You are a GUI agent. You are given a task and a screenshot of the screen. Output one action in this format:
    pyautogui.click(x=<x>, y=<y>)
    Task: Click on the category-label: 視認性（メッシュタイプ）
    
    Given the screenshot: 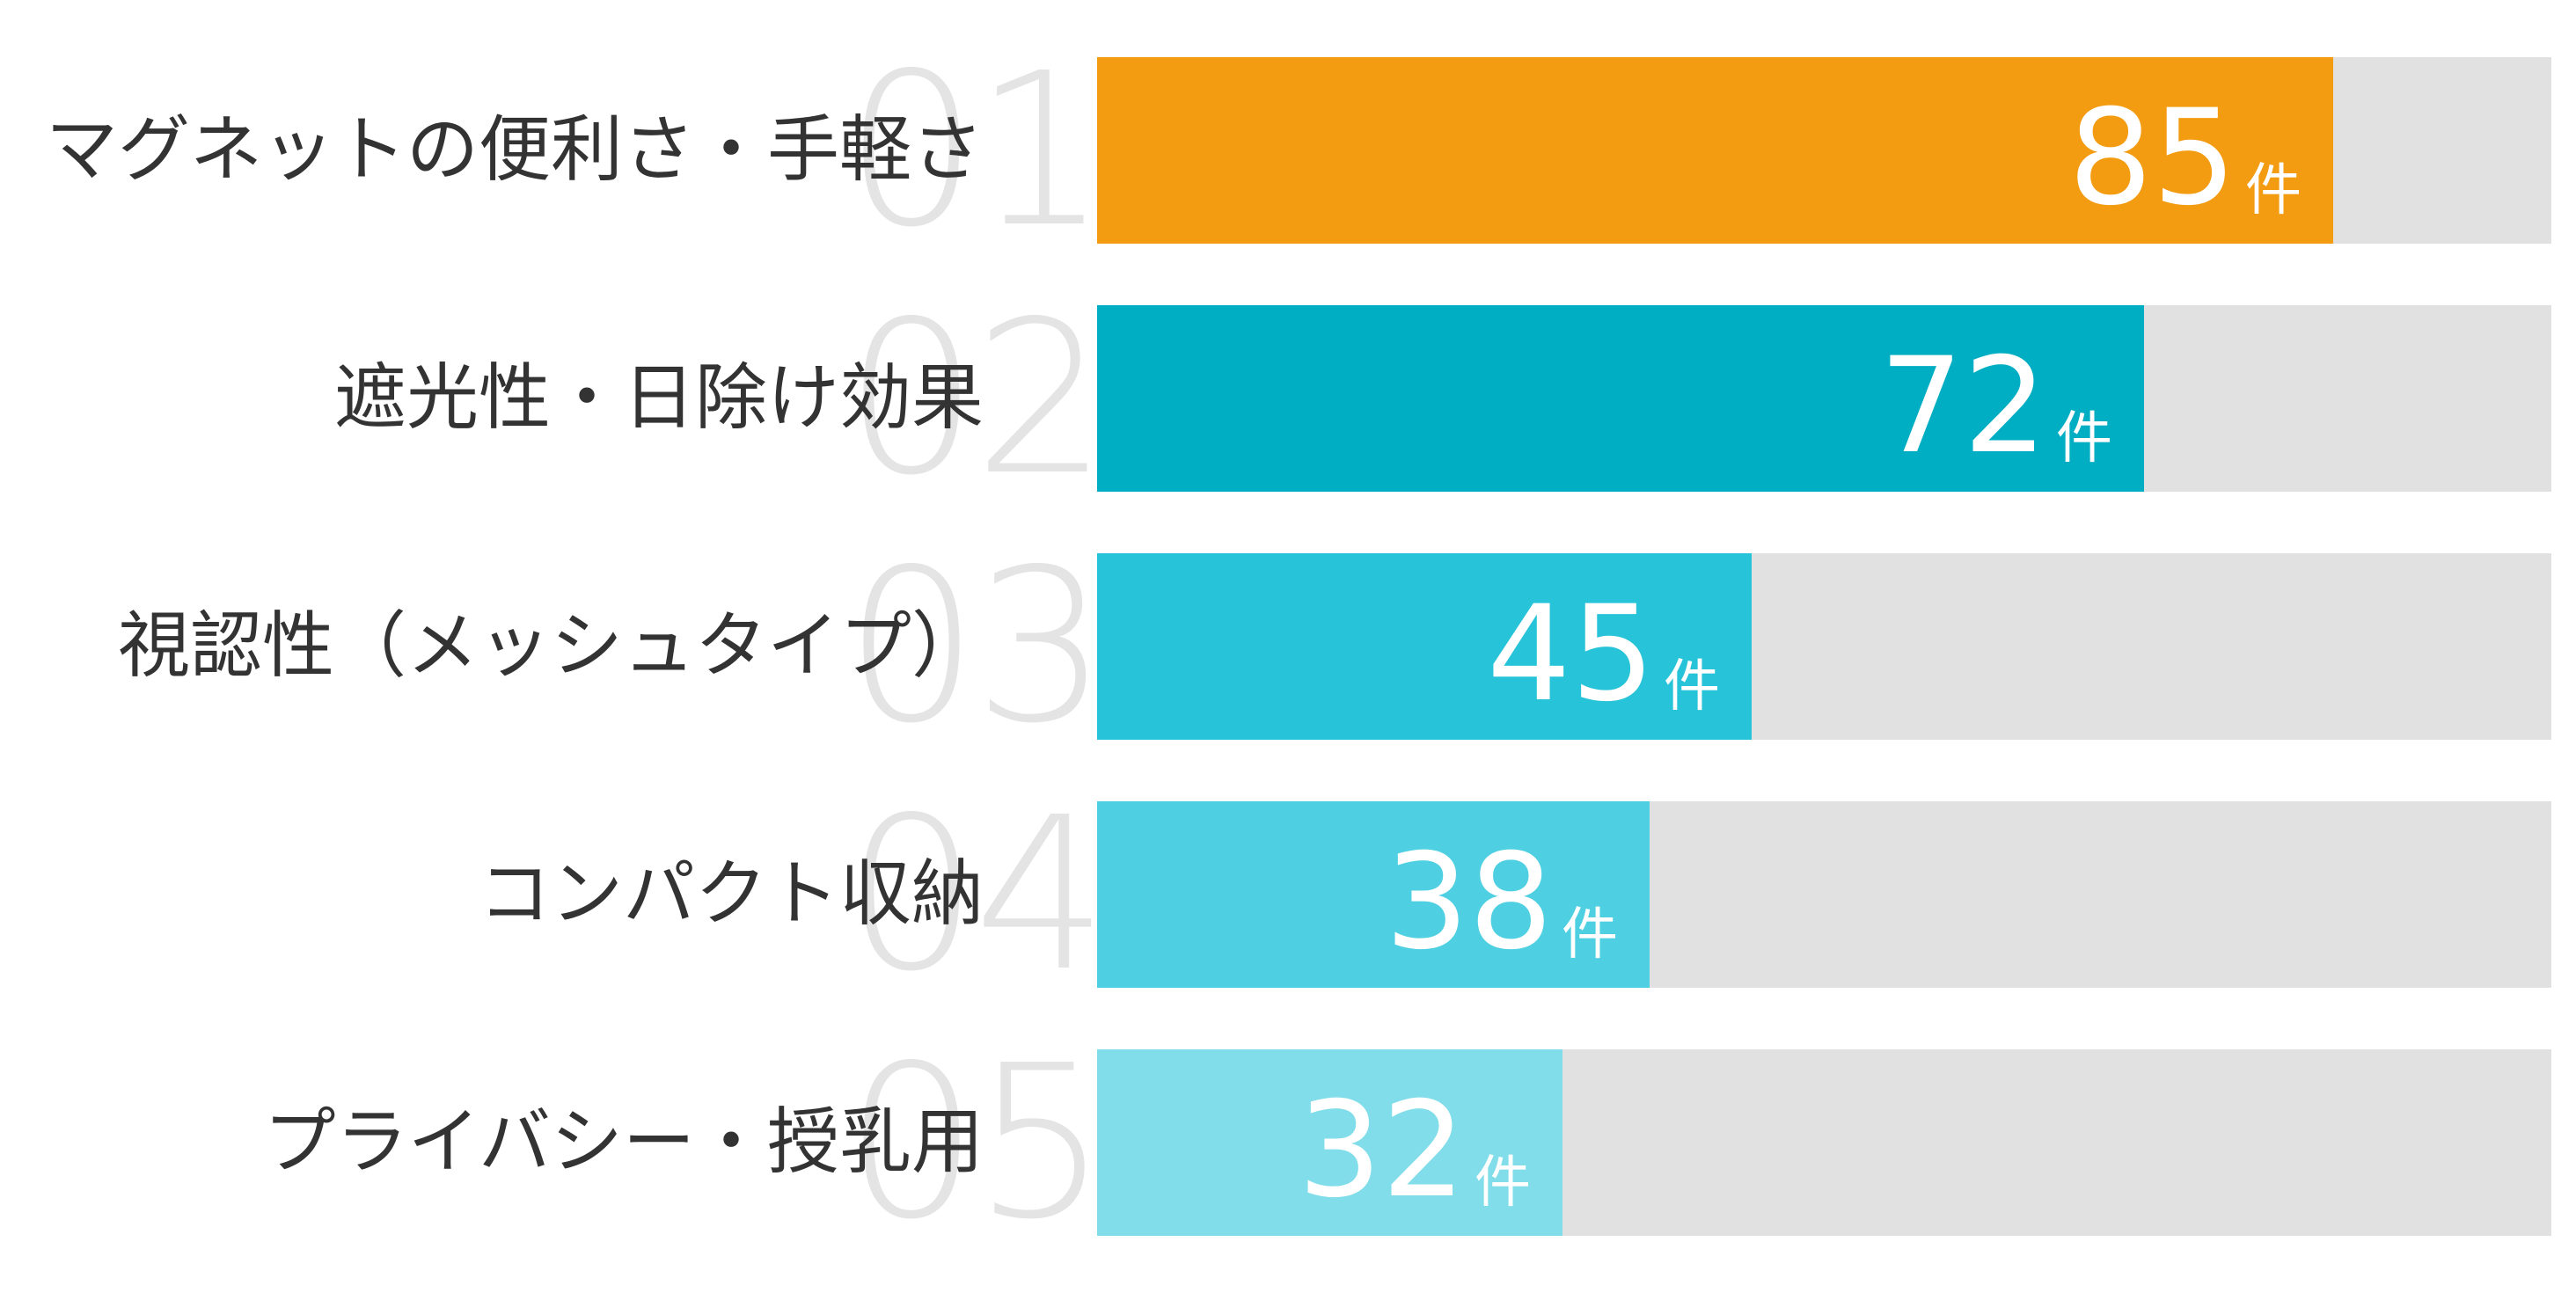 What is the action you would take?
    pyautogui.click(x=550, y=646)
    